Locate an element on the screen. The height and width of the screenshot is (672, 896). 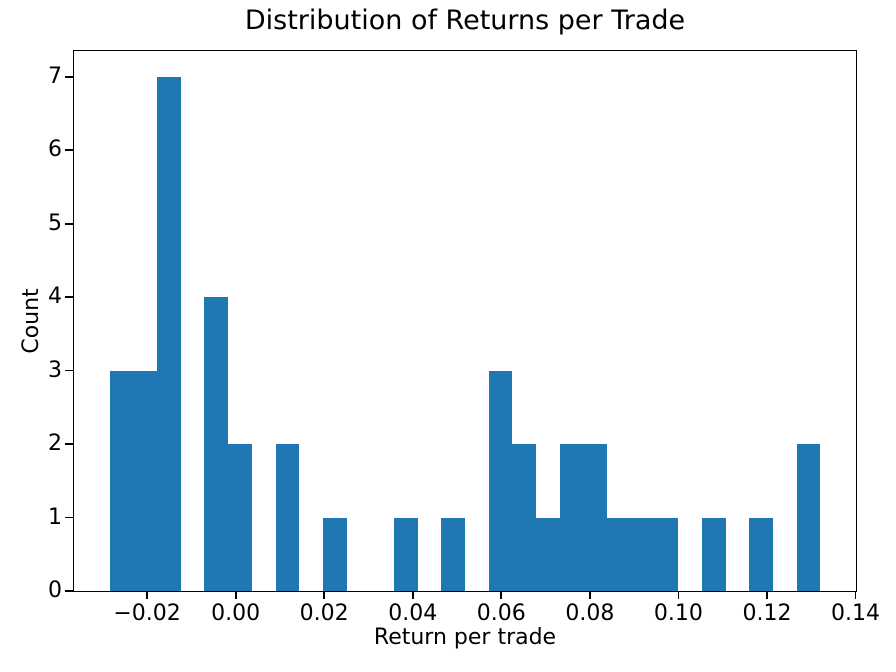
y-tick-label: 2 is located at coordinates (55, 444).